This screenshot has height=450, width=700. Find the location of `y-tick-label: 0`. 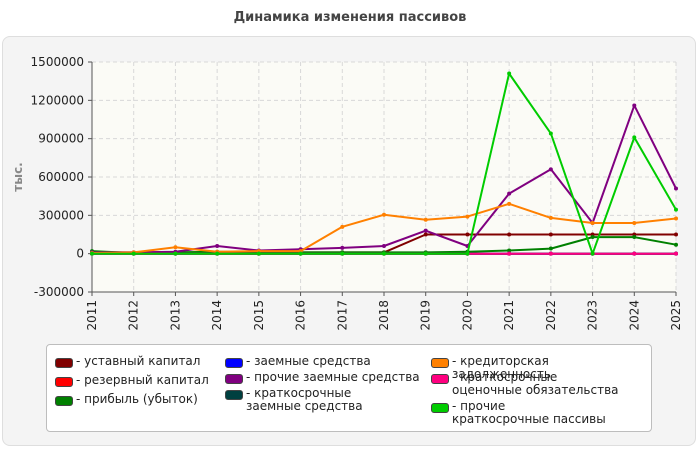

y-tick-label: 0 is located at coordinates (80, 254).